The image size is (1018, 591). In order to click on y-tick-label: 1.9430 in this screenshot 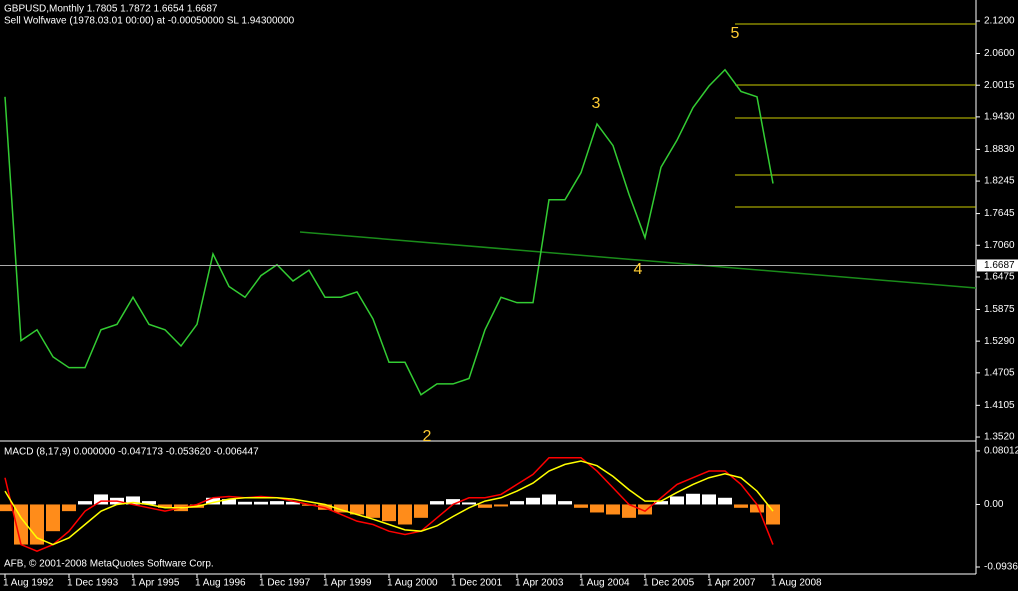, I will do `click(999, 117)`.